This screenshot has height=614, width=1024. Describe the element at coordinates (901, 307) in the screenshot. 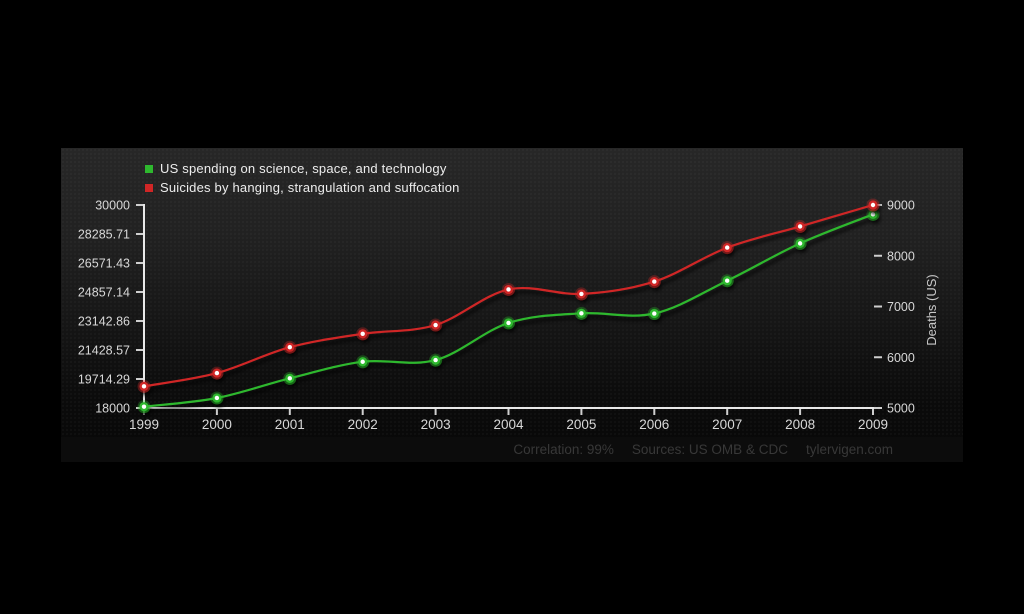

I see `right-tick-label: 7000` at that location.